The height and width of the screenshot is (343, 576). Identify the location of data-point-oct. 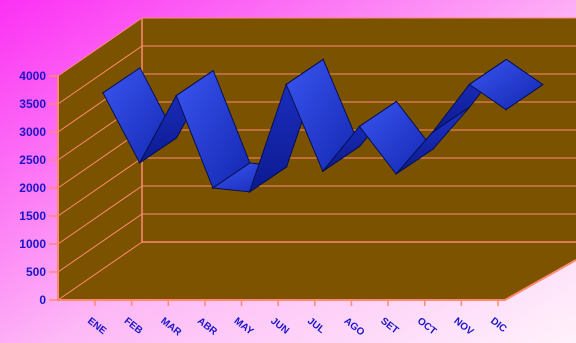
(432, 132).